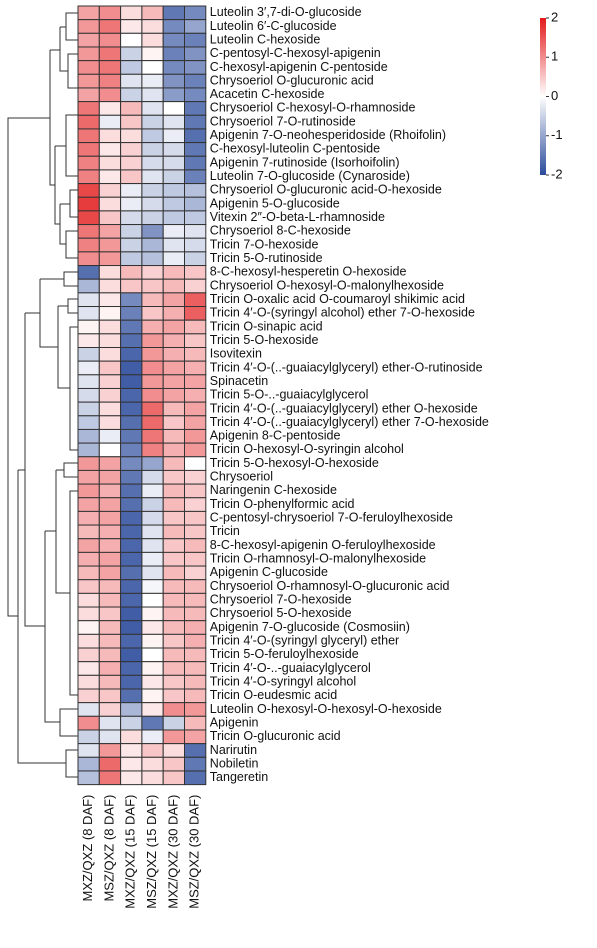  I want to click on row-label: Tricin O-glucuronic acid, so click(275, 736).